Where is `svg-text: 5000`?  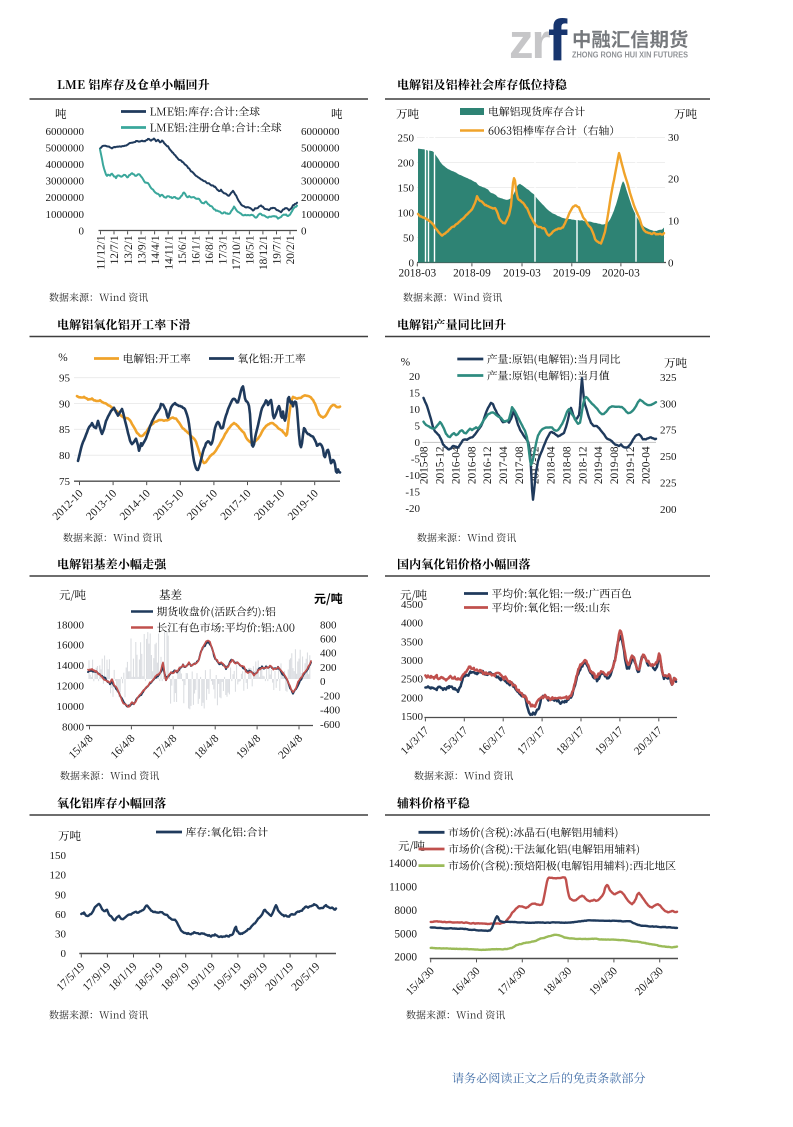 svg-text: 5000 is located at coordinates (405, 934).